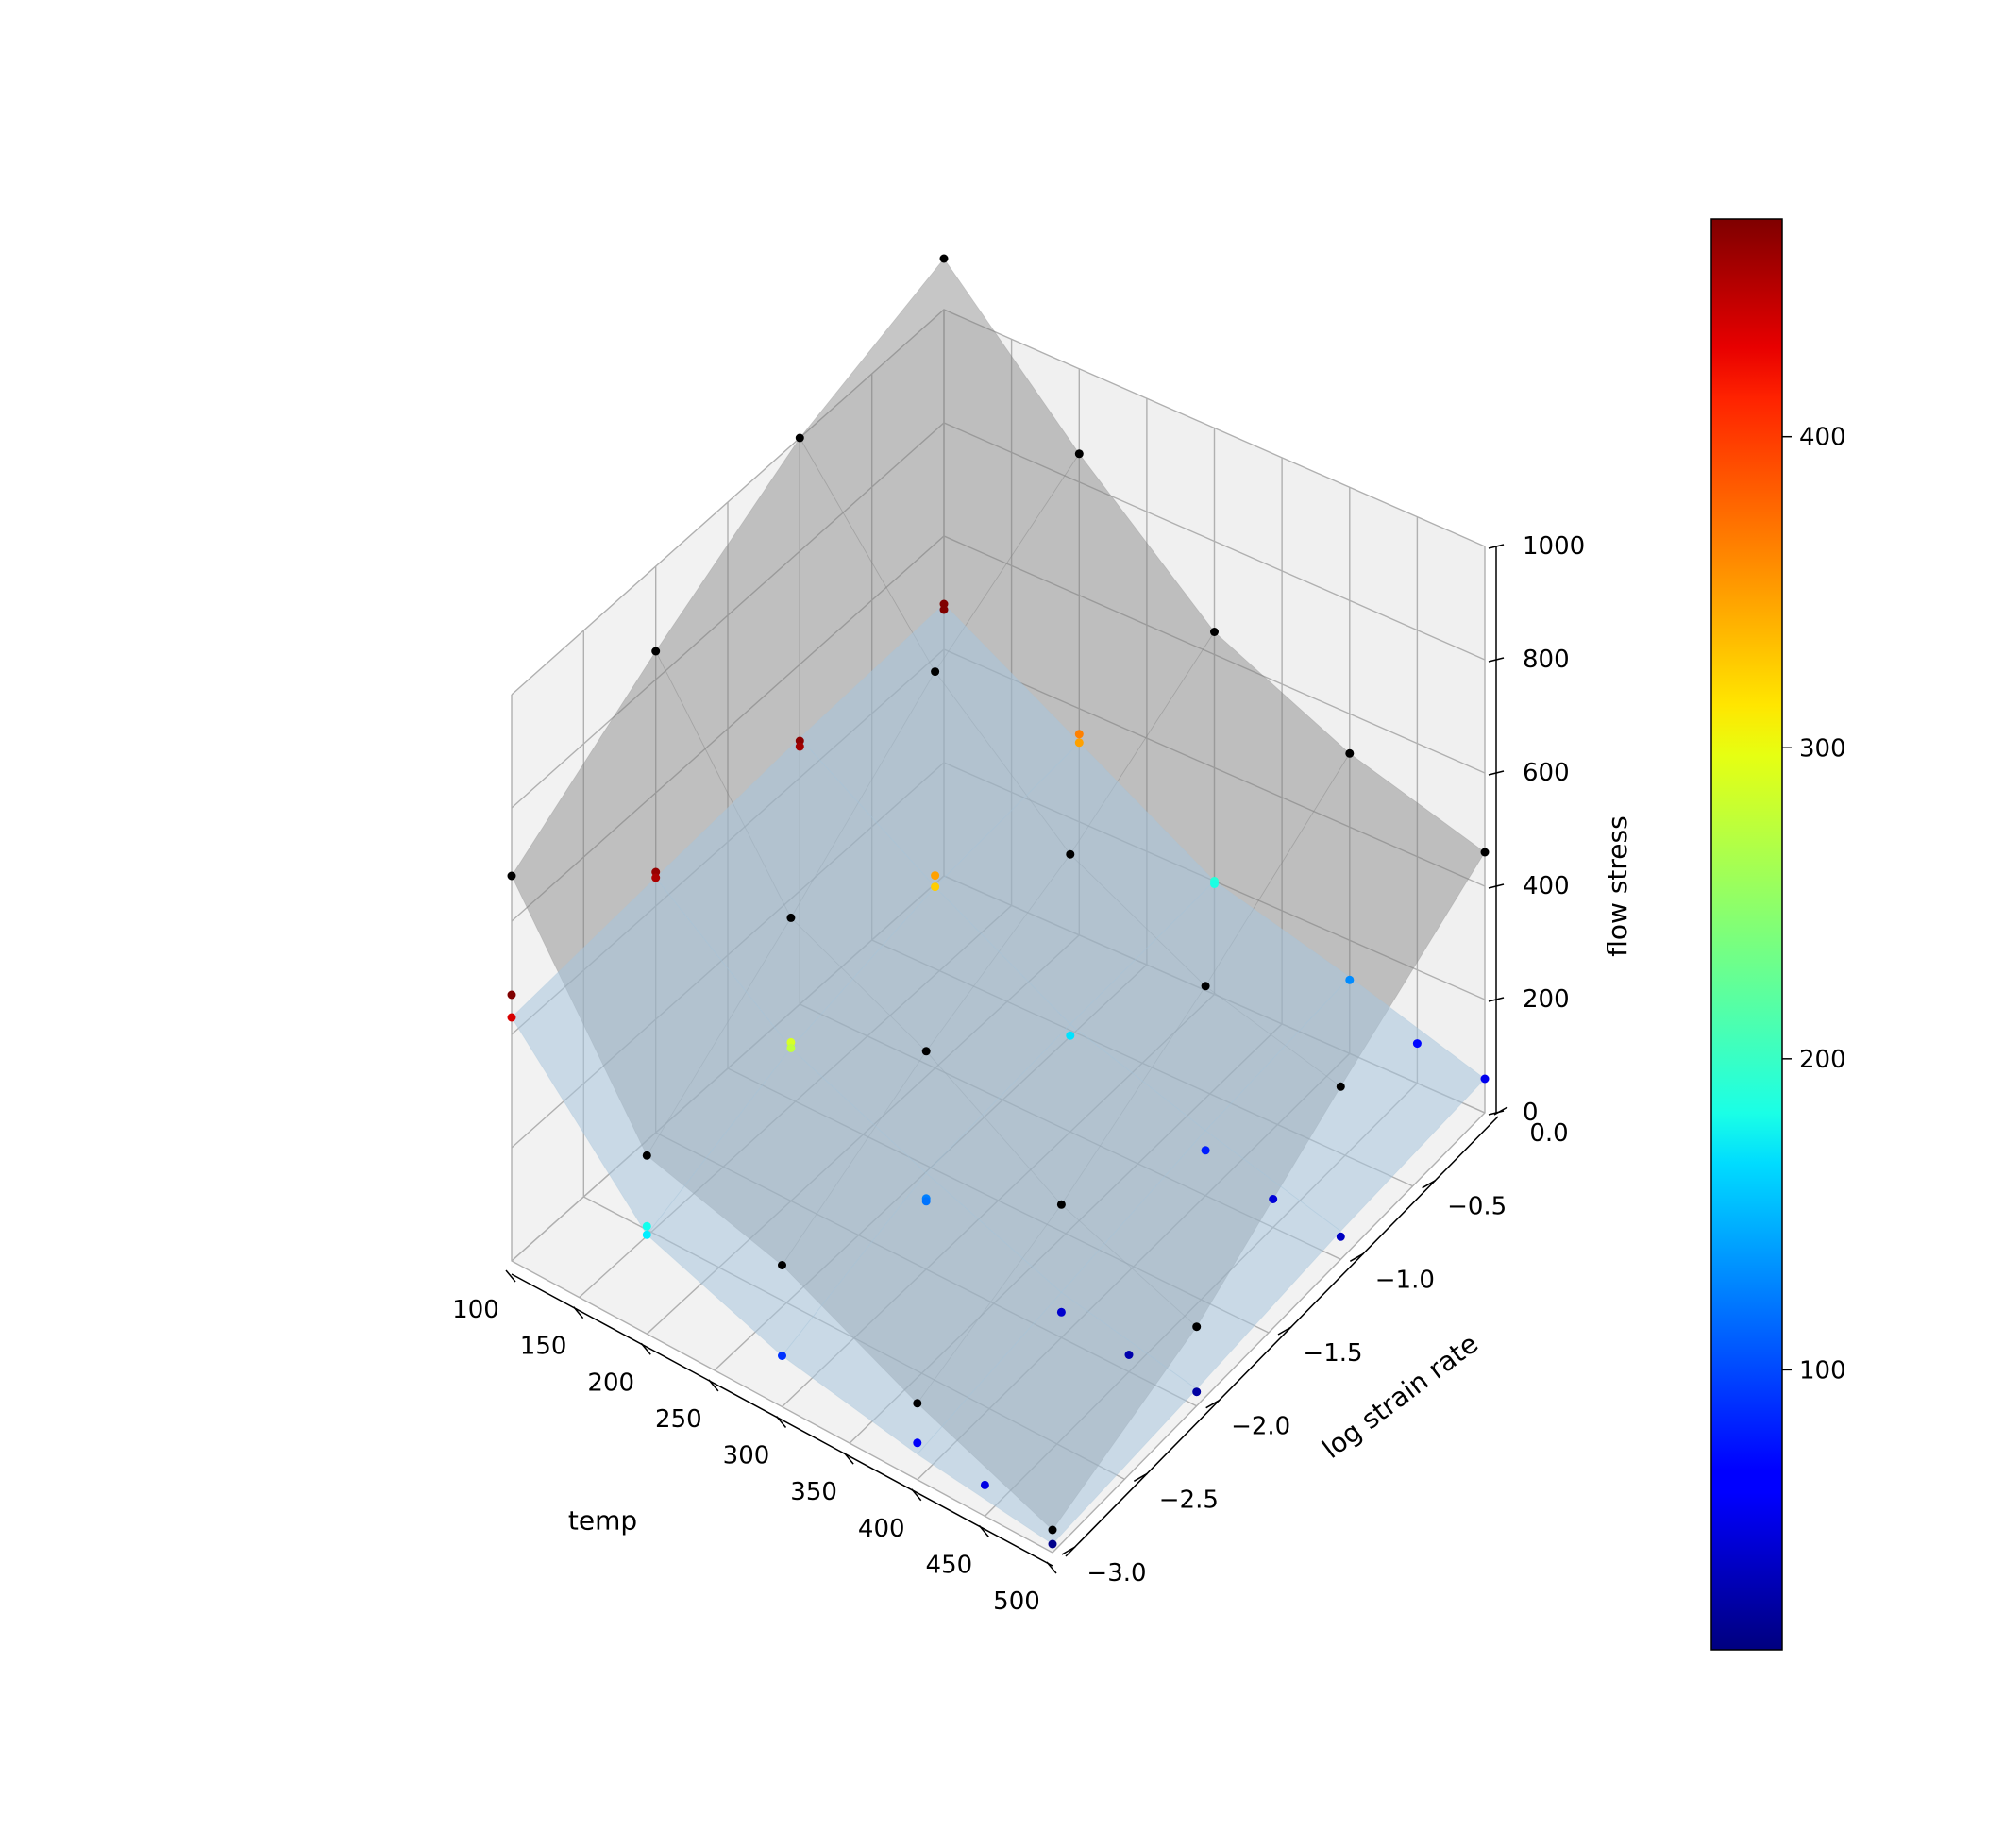 This screenshot has height=1848, width=2004. What do you see at coordinates (1260, 1427) in the screenshot?
I see `y-tick-label: −2.0` at bounding box center [1260, 1427].